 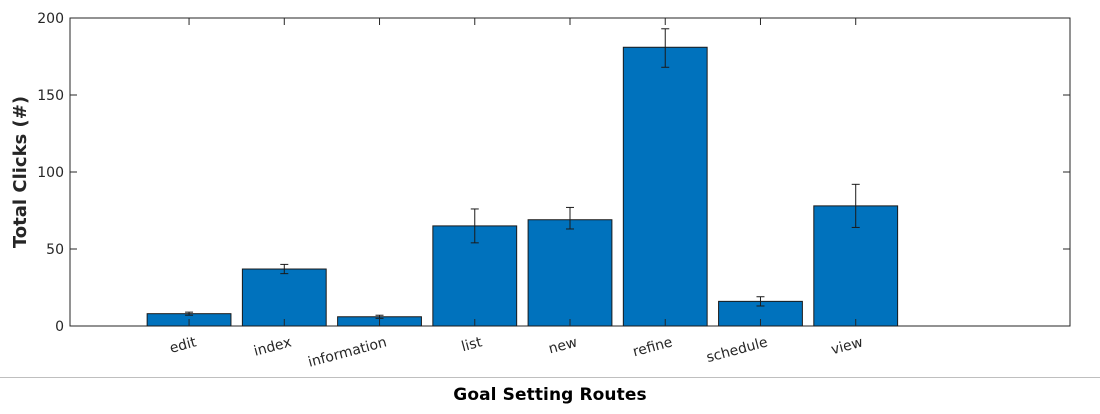 I want to click on y-tick-label-50: 50, so click(x=55, y=250).